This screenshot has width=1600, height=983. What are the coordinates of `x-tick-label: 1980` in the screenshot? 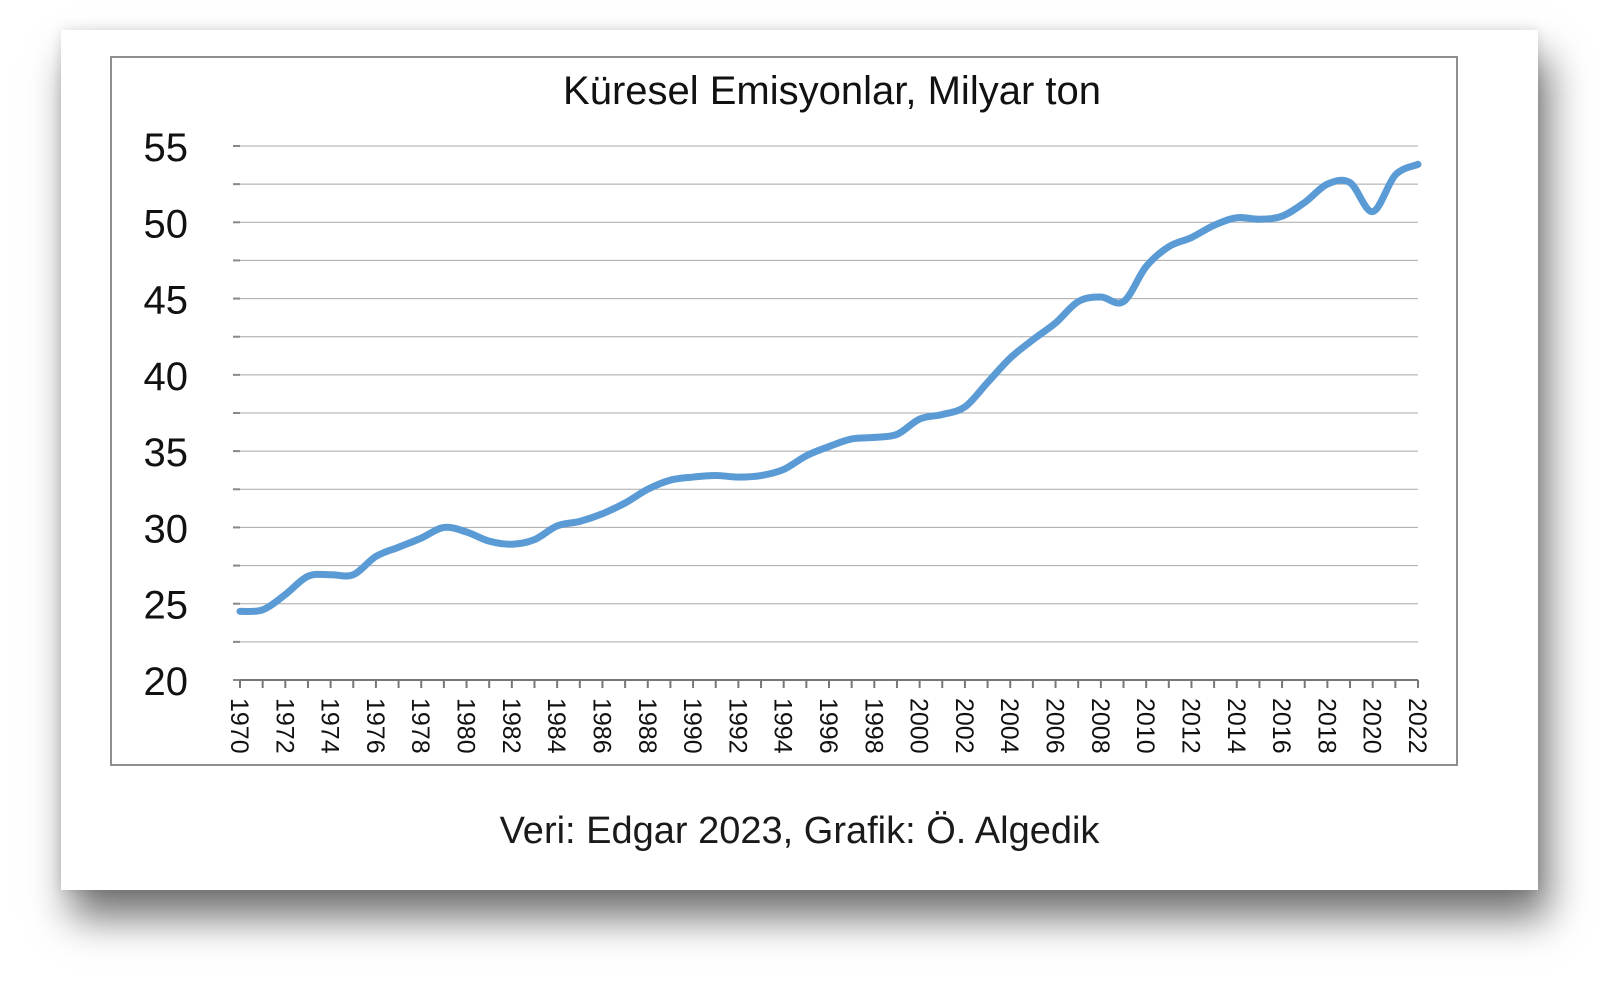 It's located at (466, 726).